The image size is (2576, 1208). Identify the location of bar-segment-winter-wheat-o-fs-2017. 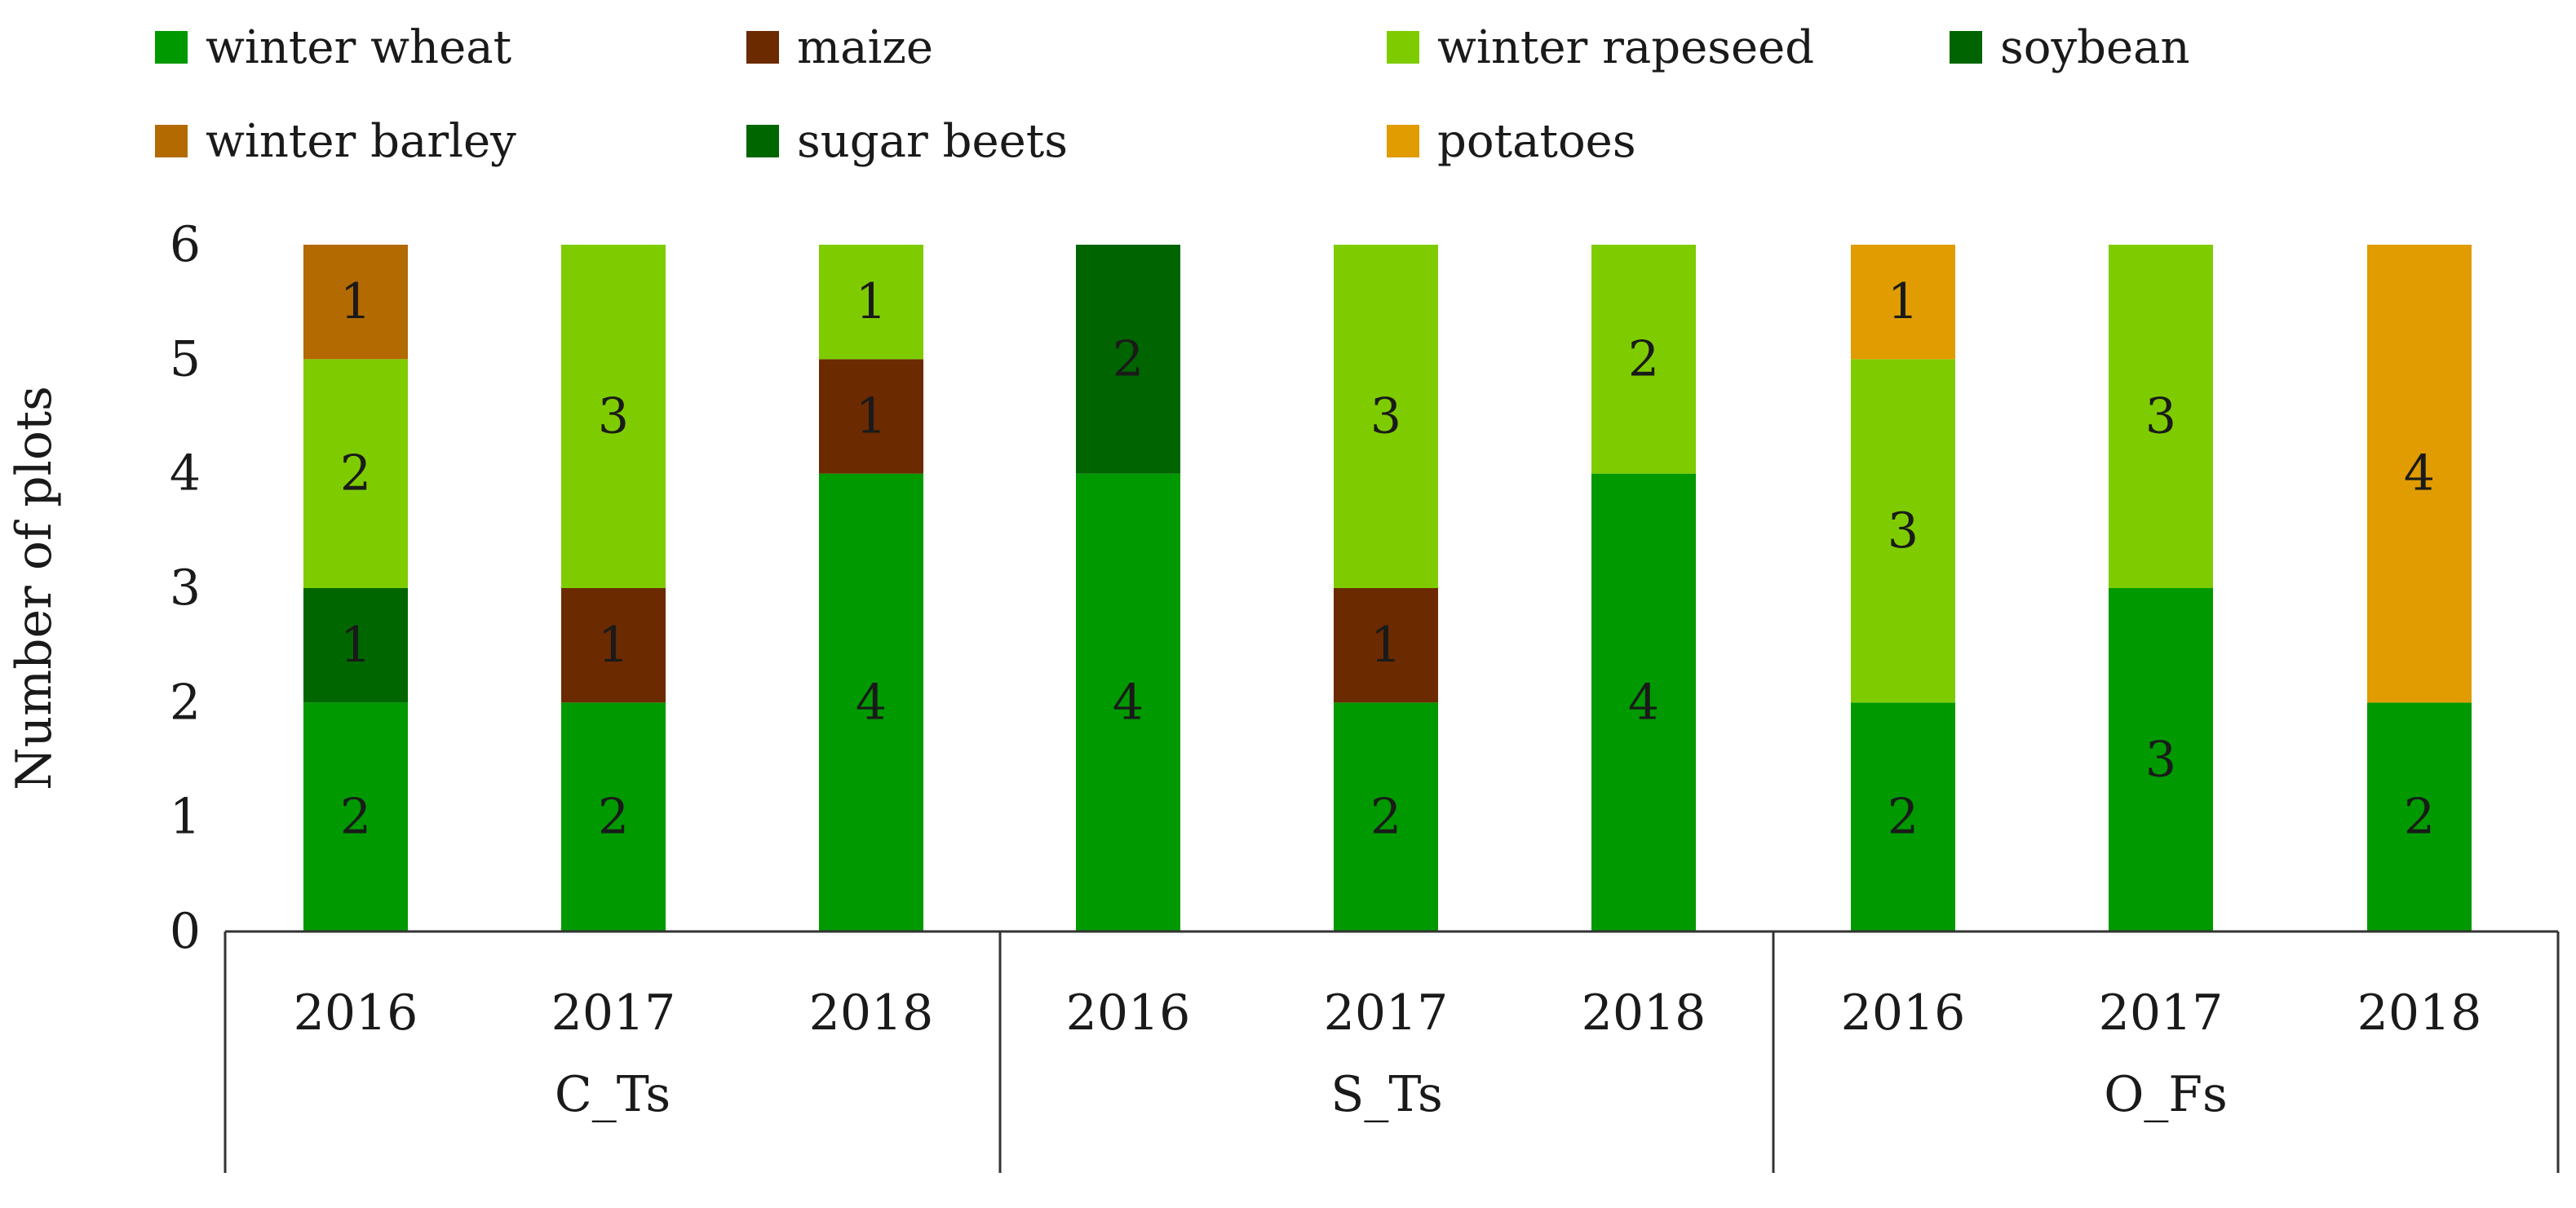
(2161, 759).